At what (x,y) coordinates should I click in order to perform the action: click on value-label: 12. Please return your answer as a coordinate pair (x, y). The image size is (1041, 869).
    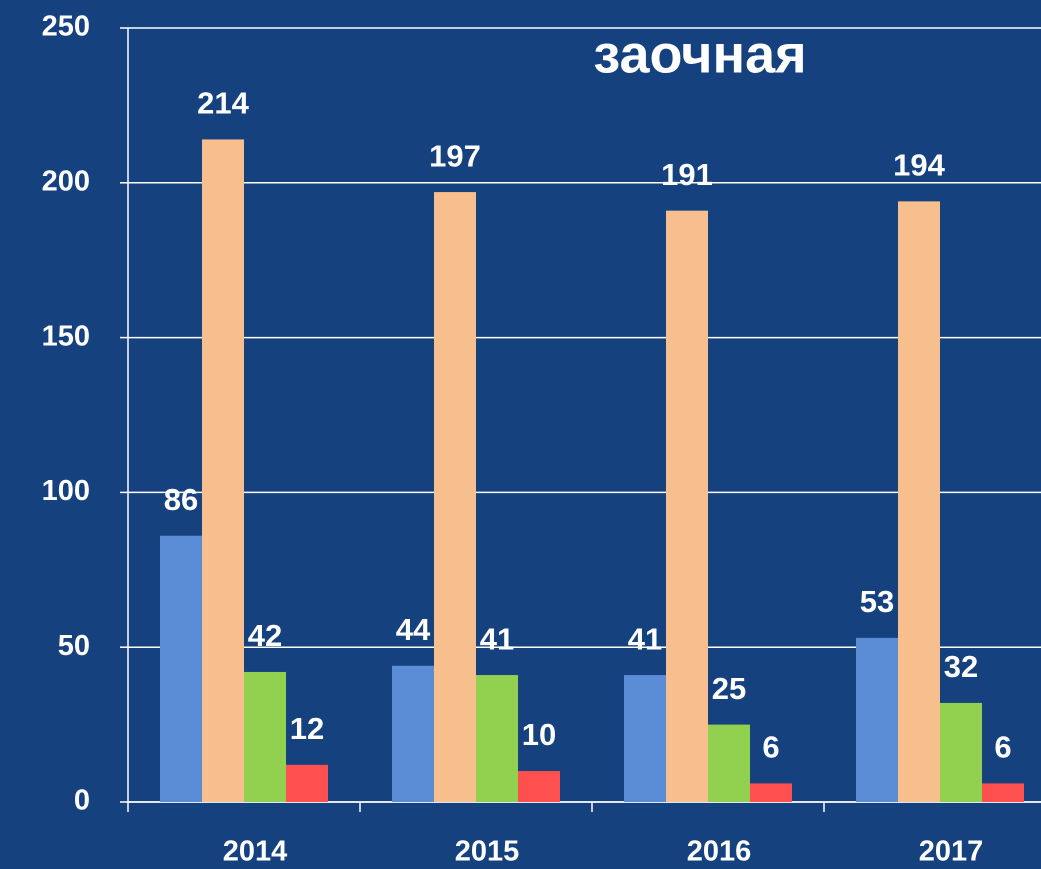
    Looking at the image, I should click on (307, 728).